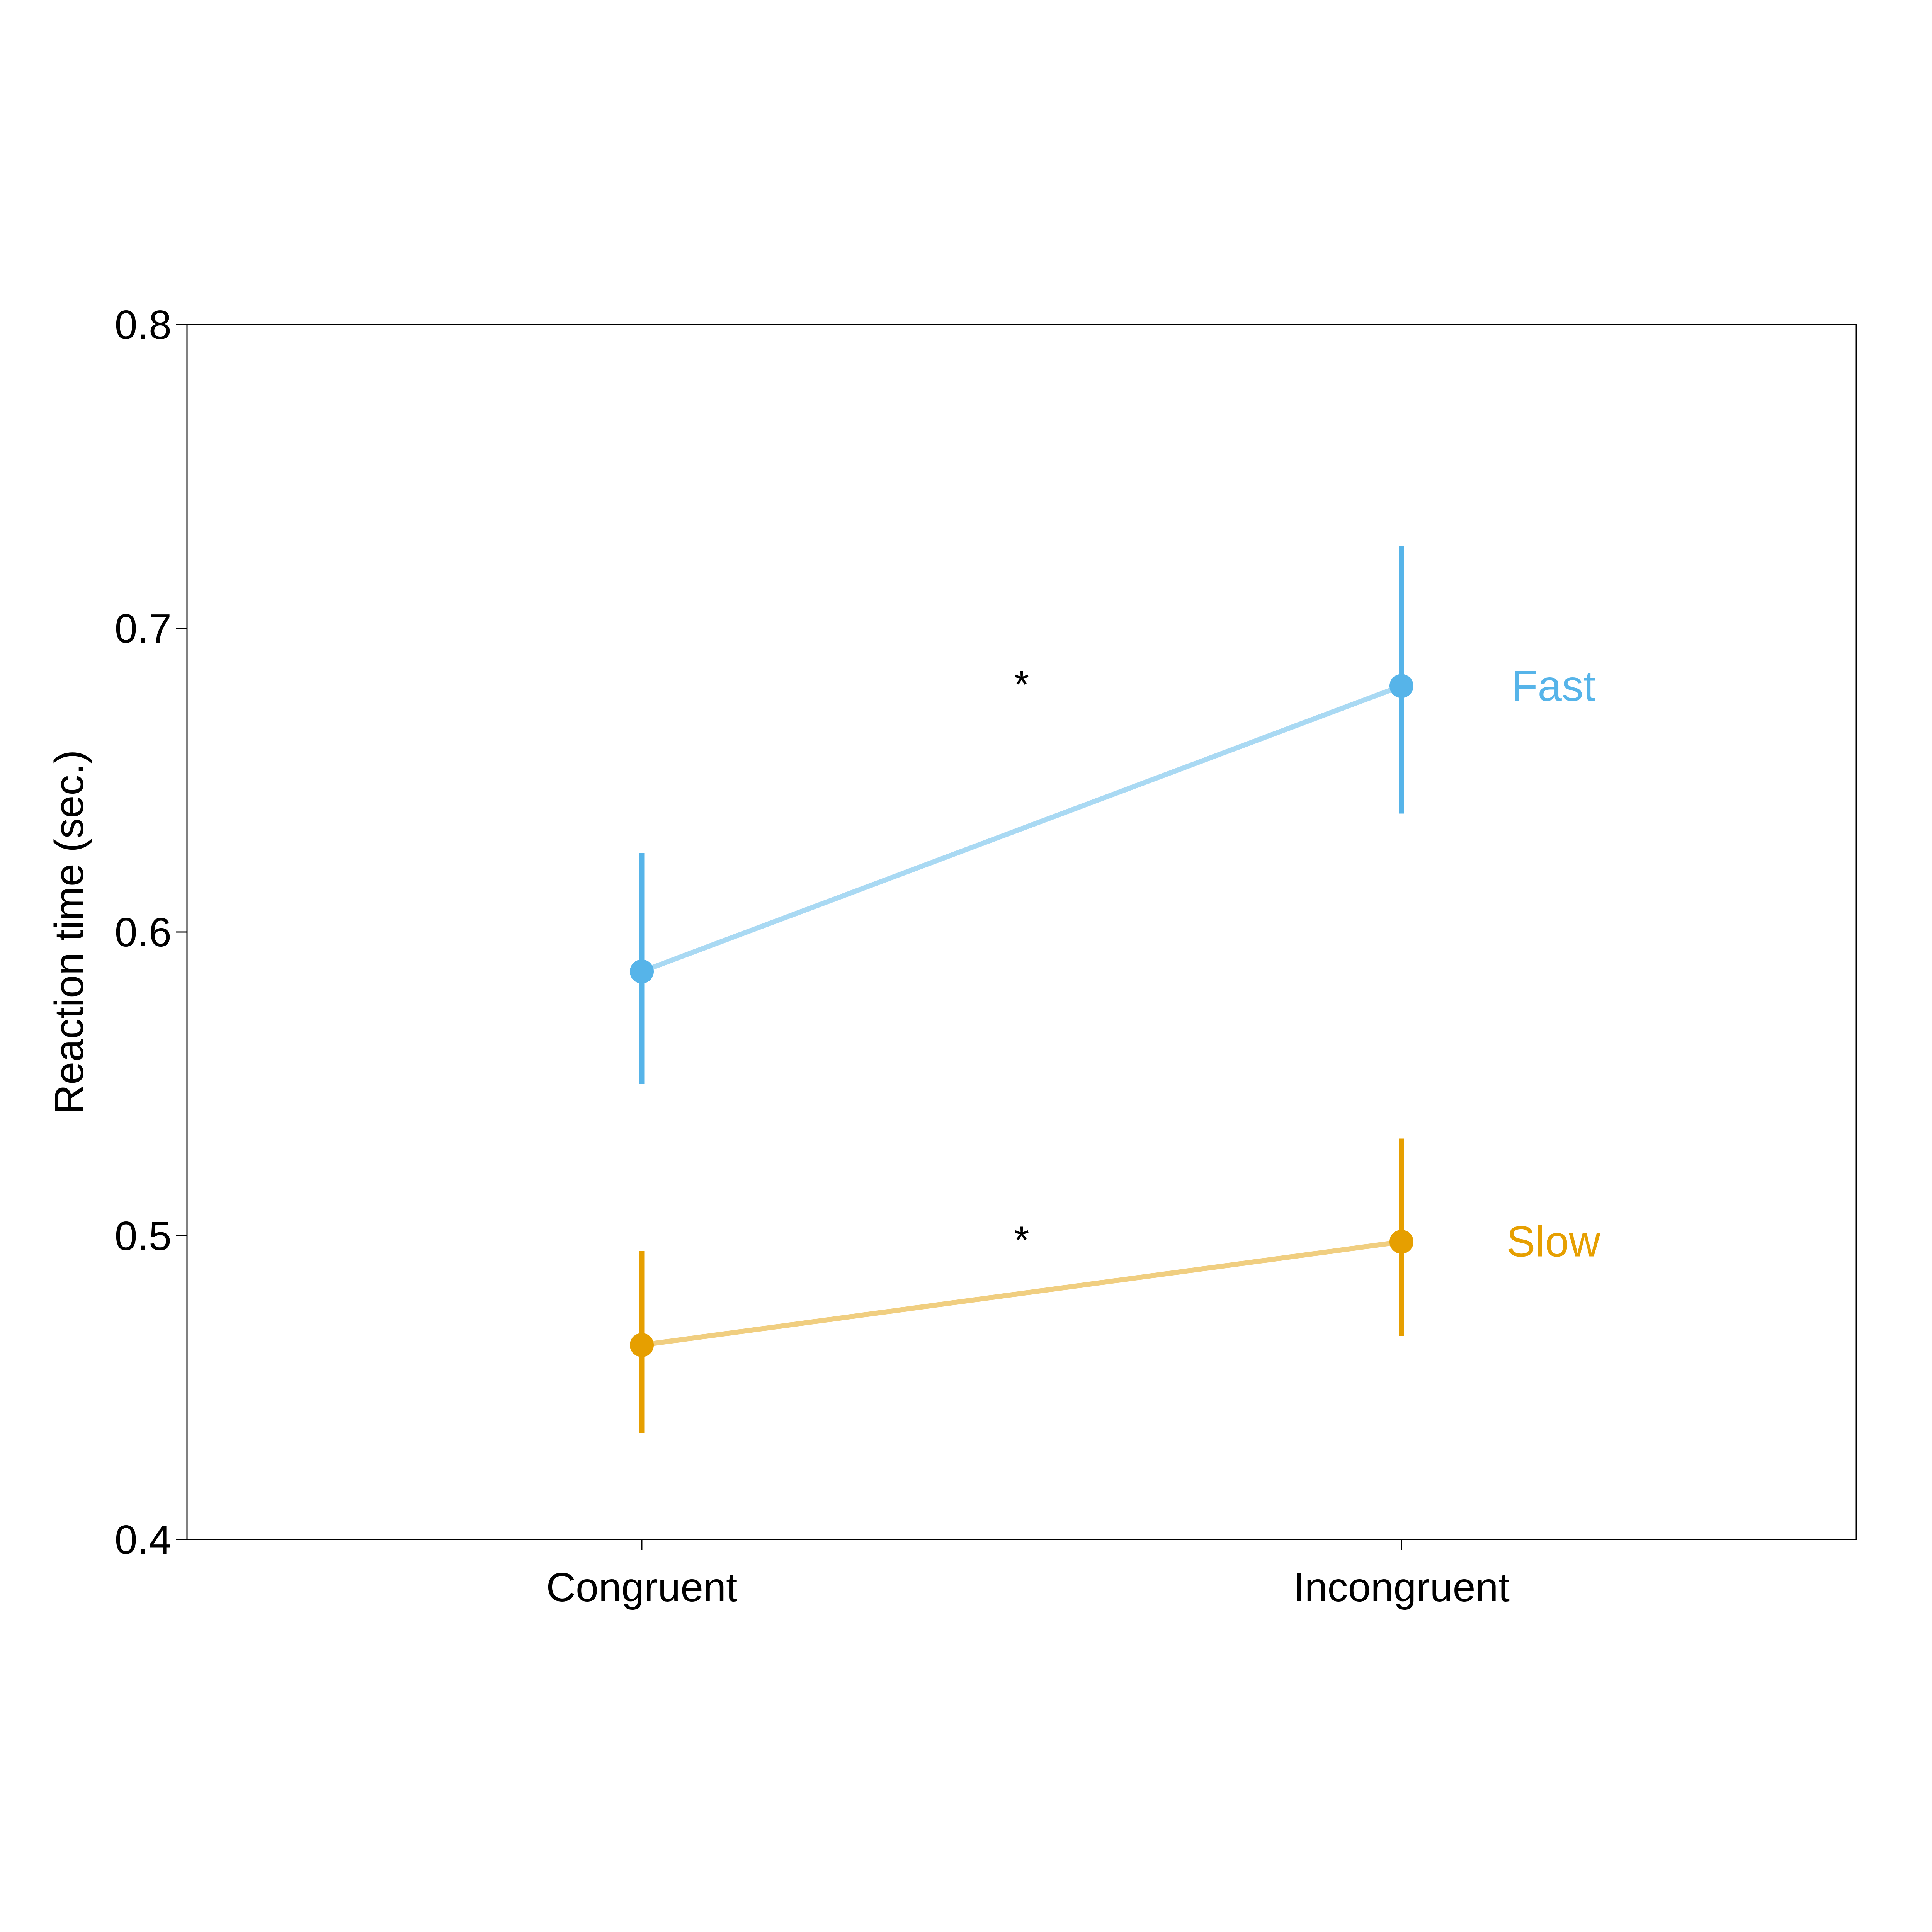 The width and height of the screenshot is (1932, 1932). What do you see at coordinates (1553, 686) in the screenshot?
I see `series-label-fast: Fast` at bounding box center [1553, 686].